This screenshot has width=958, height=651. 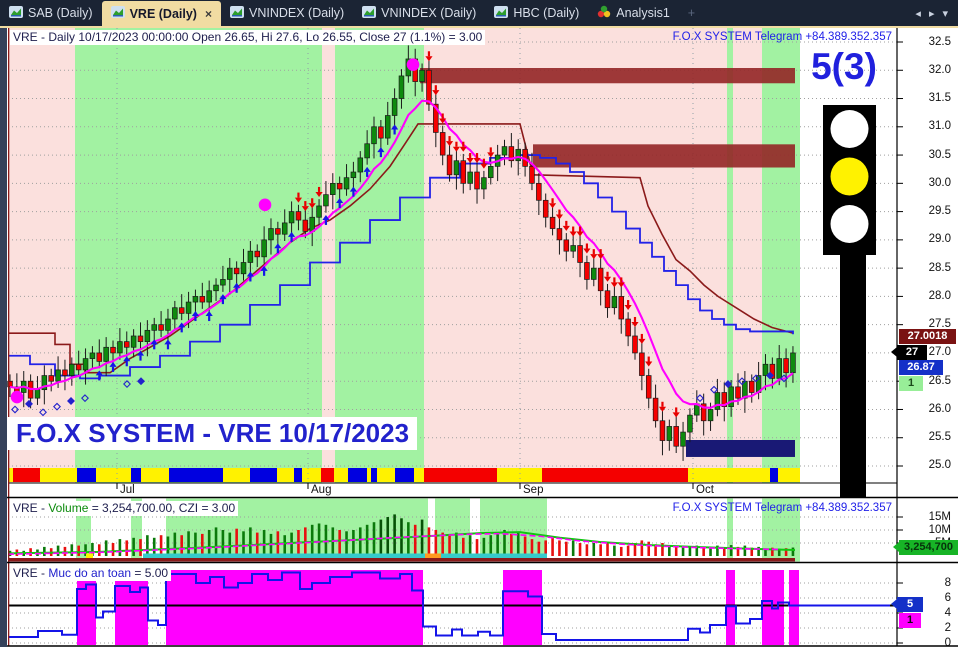 What do you see at coordinates (844, 66) in the screenshot?
I see `signal-count-text: 5(3)` at bounding box center [844, 66].